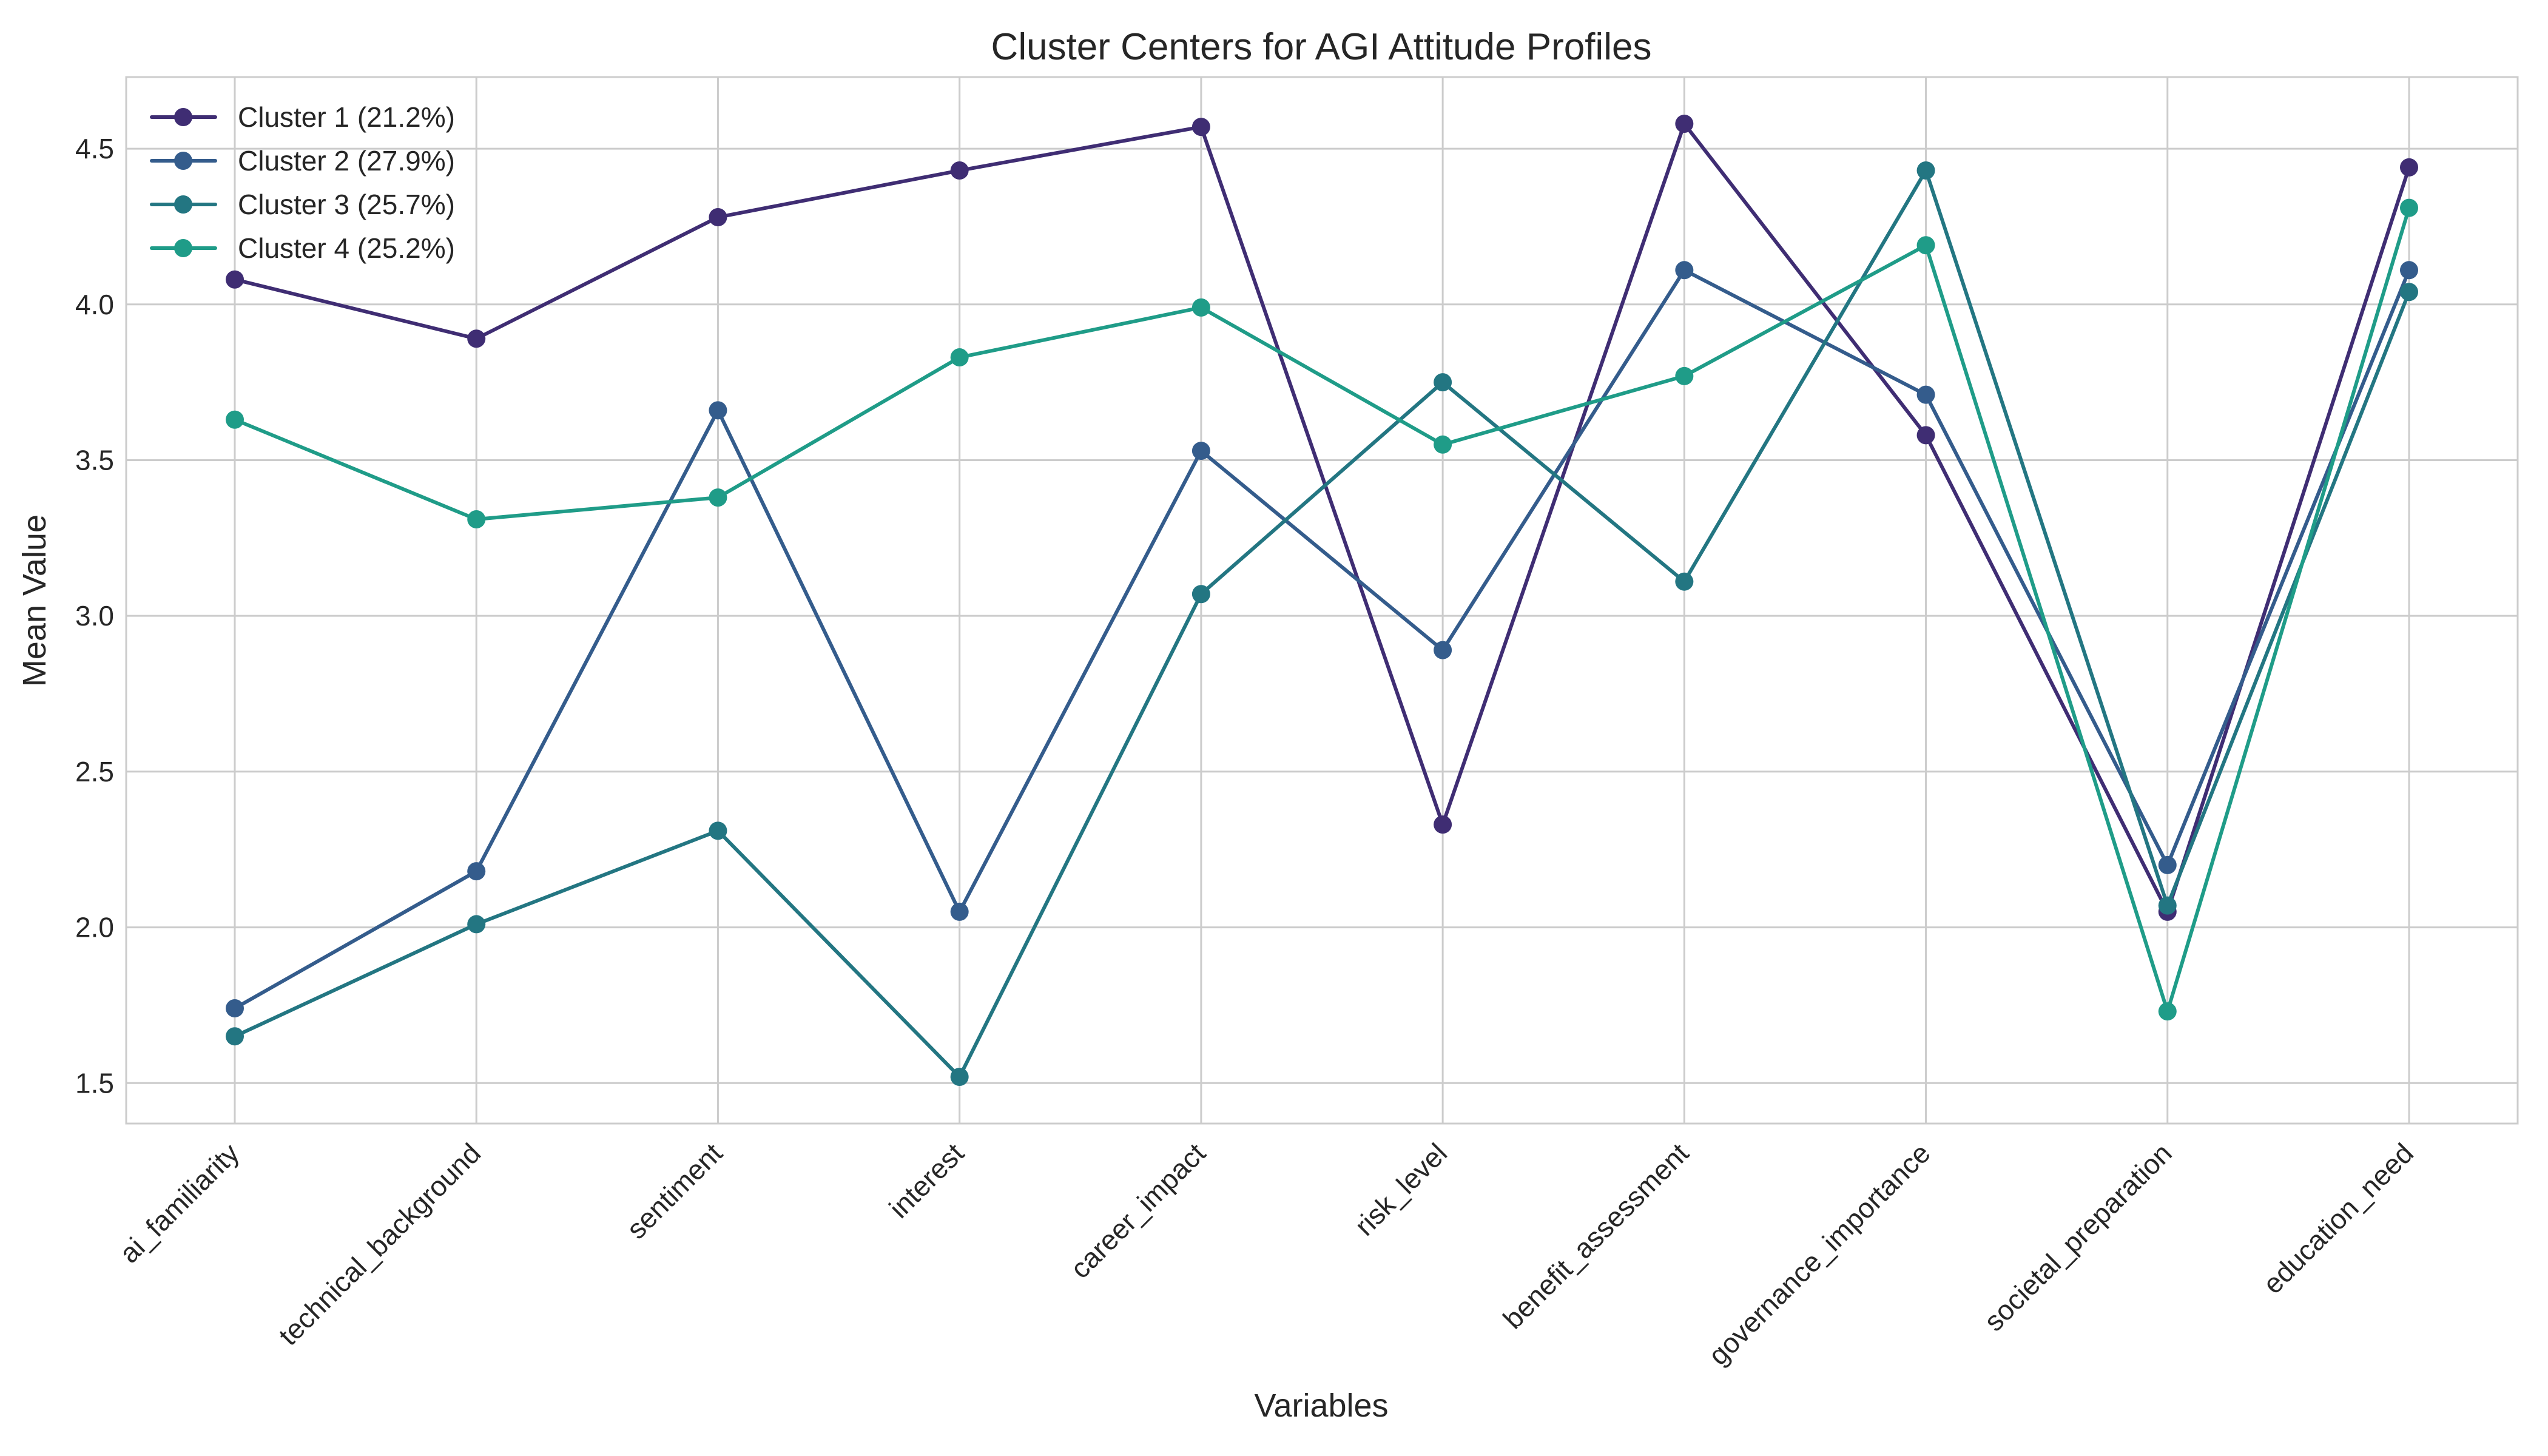  I want to click on y-tick-label: 2.0, so click(94, 927).